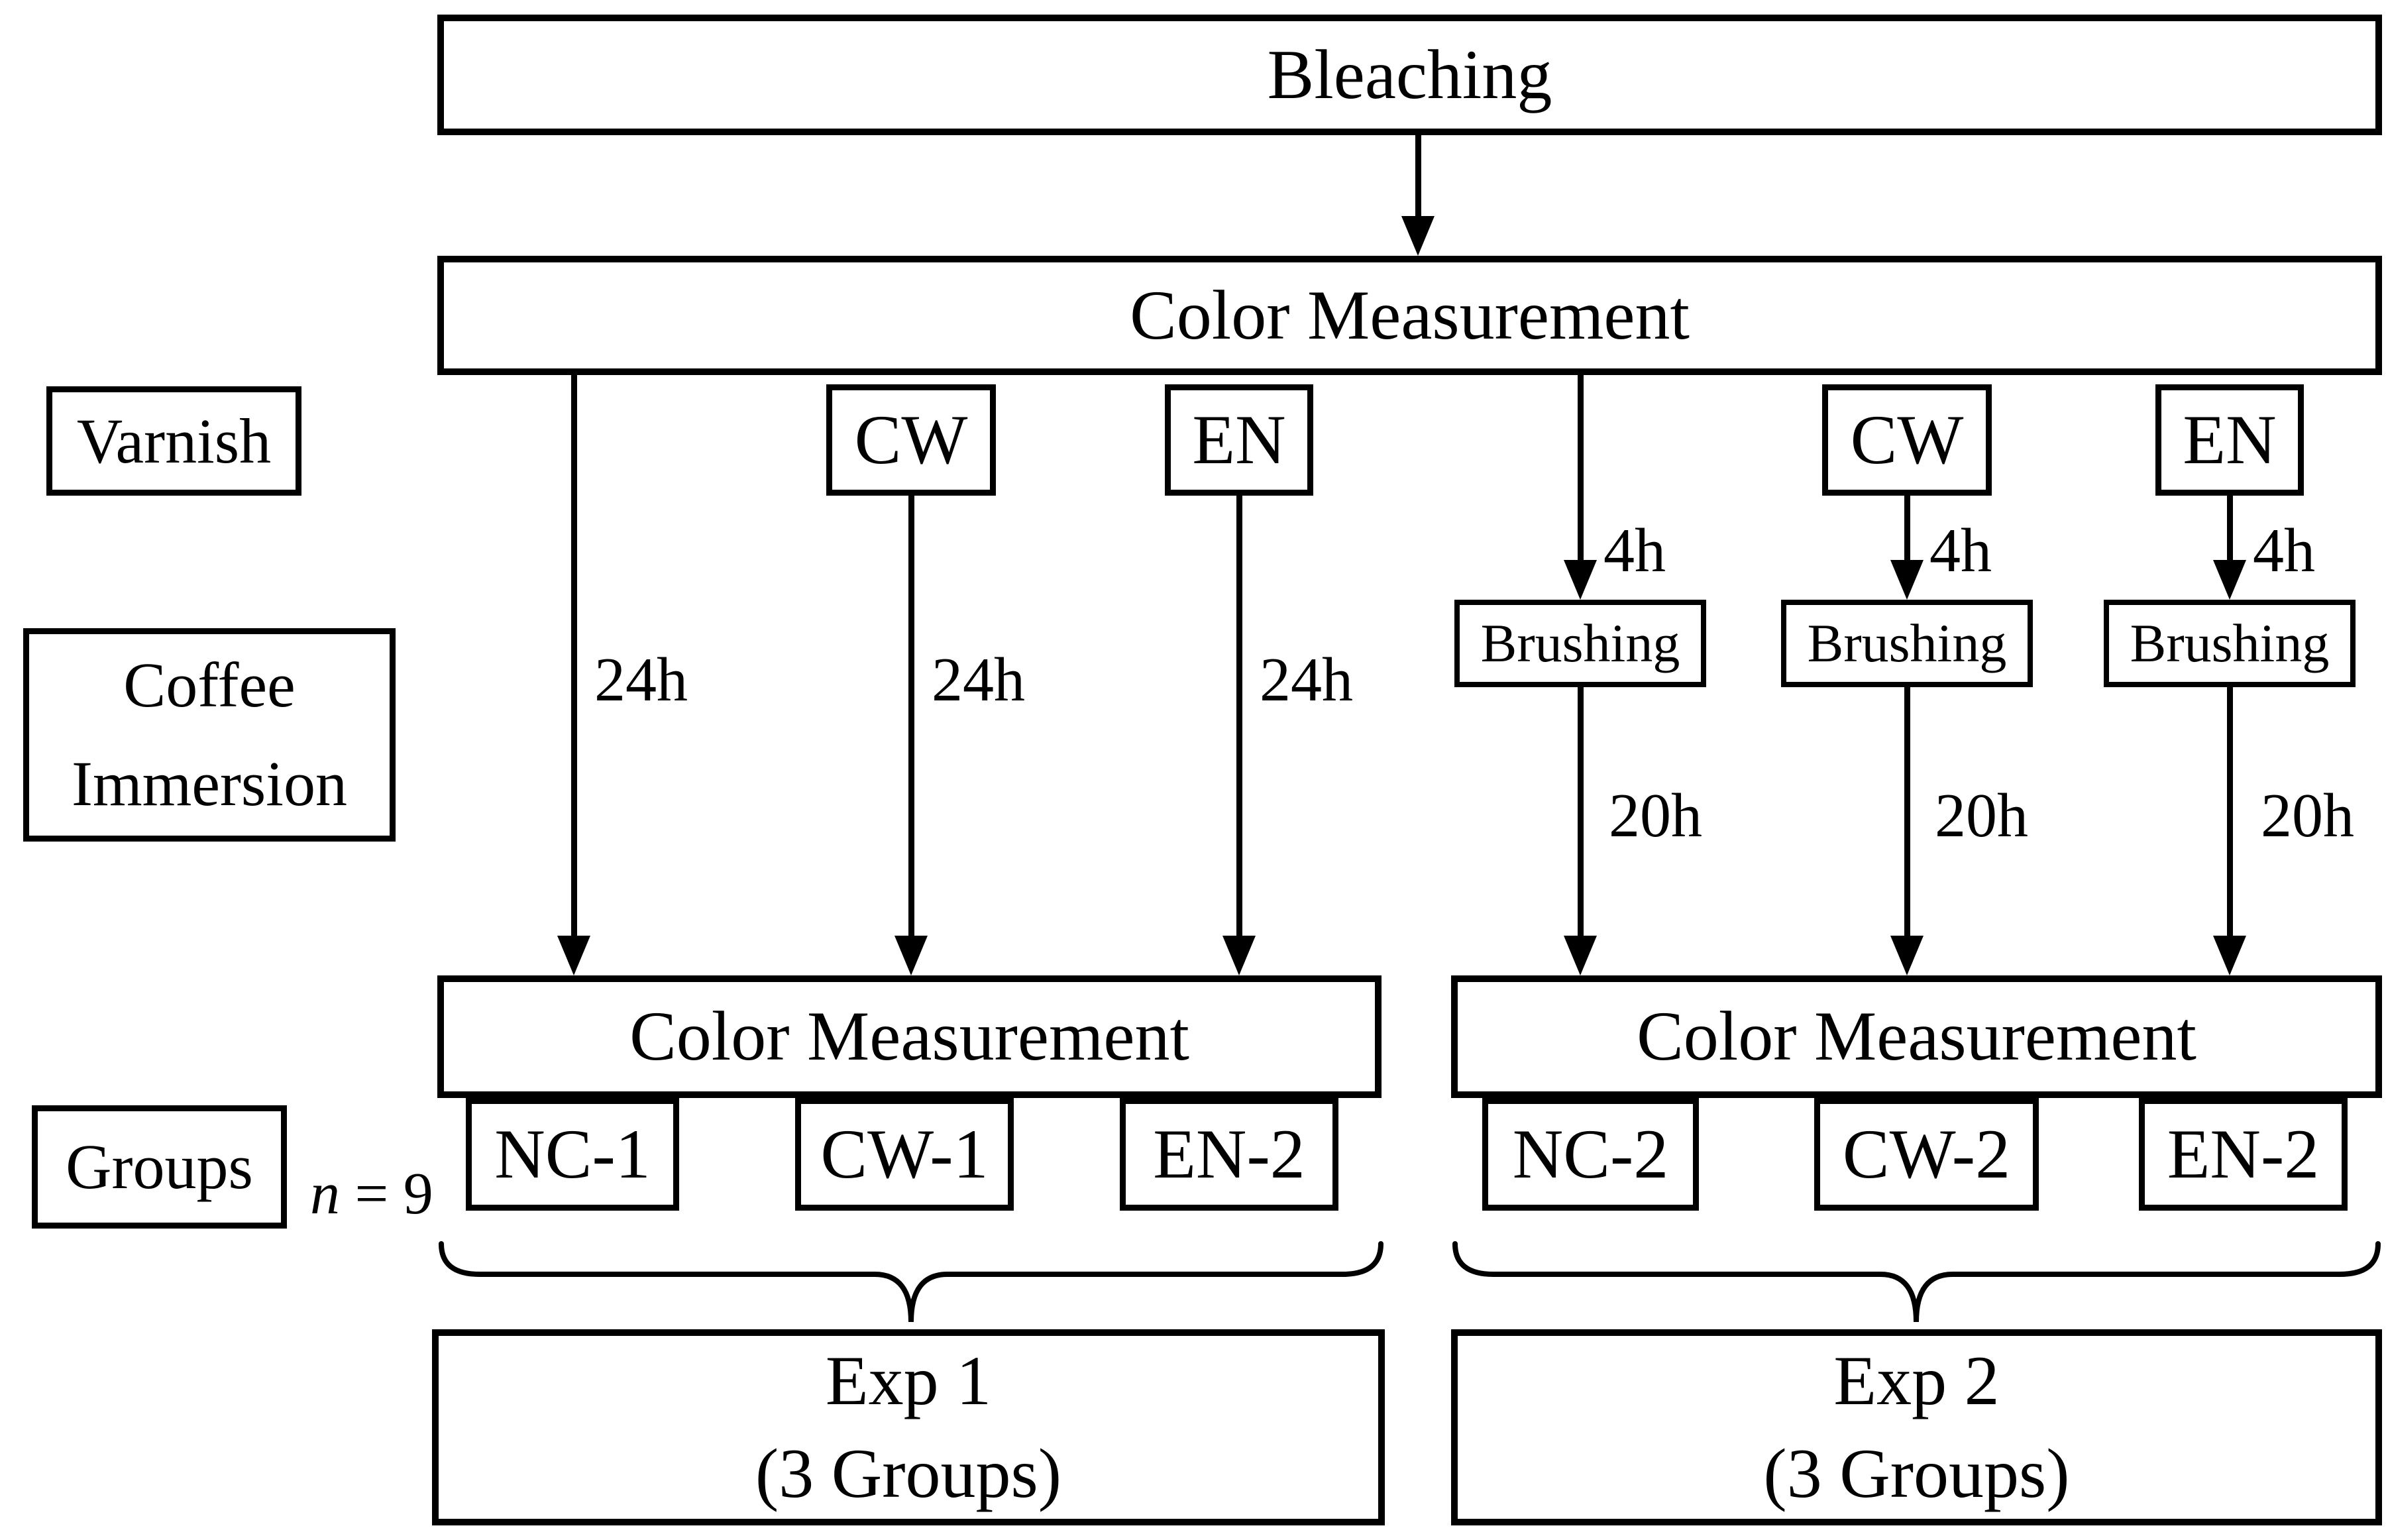 The image size is (2386, 1540). I want to click on exp1-subtitle: (3 Groups), so click(908, 1473).